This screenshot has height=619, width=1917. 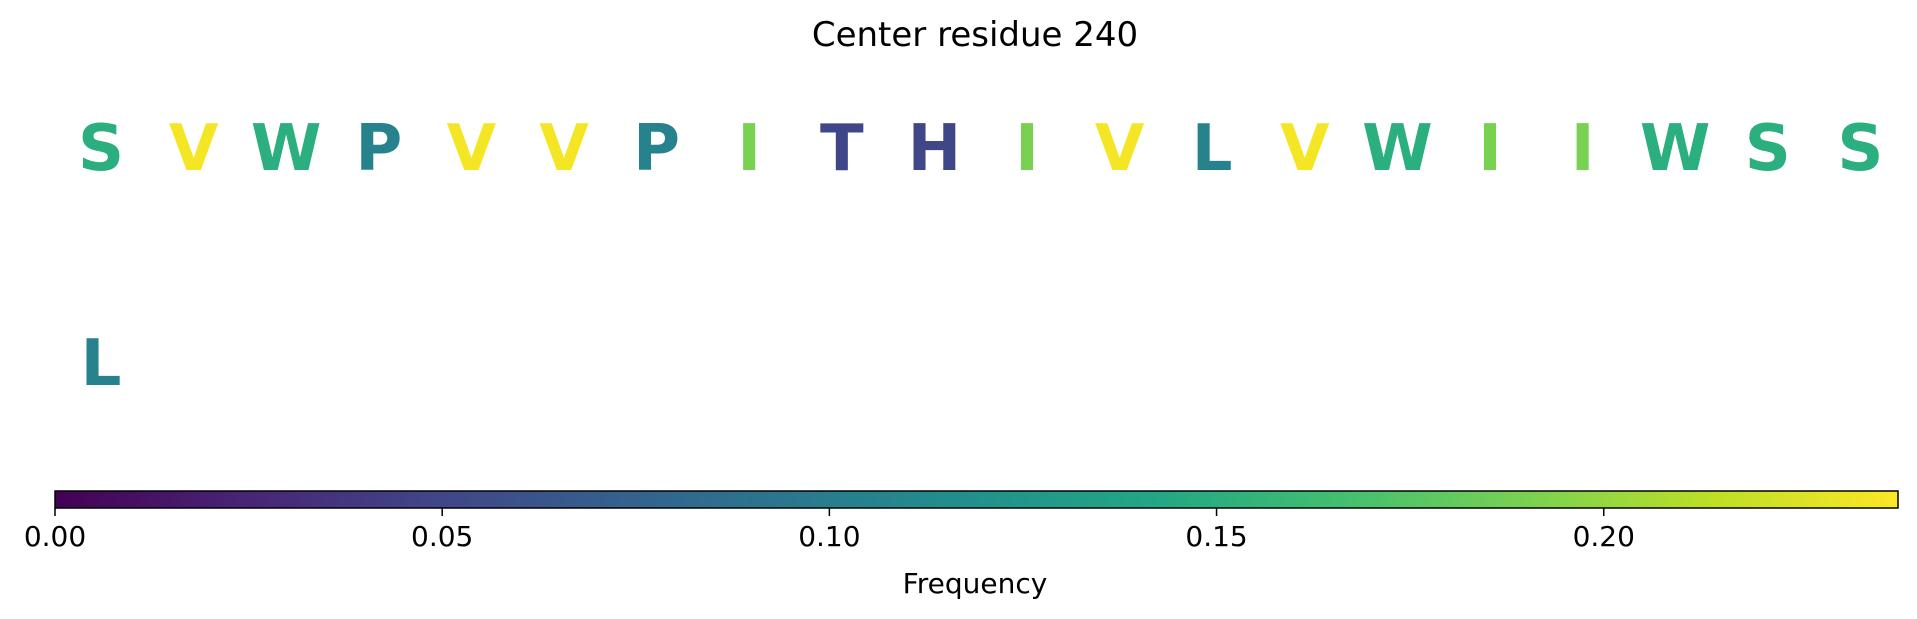 What do you see at coordinates (55, 536) in the screenshot?
I see `colorbar-tick-label: 0.00` at bounding box center [55, 536].